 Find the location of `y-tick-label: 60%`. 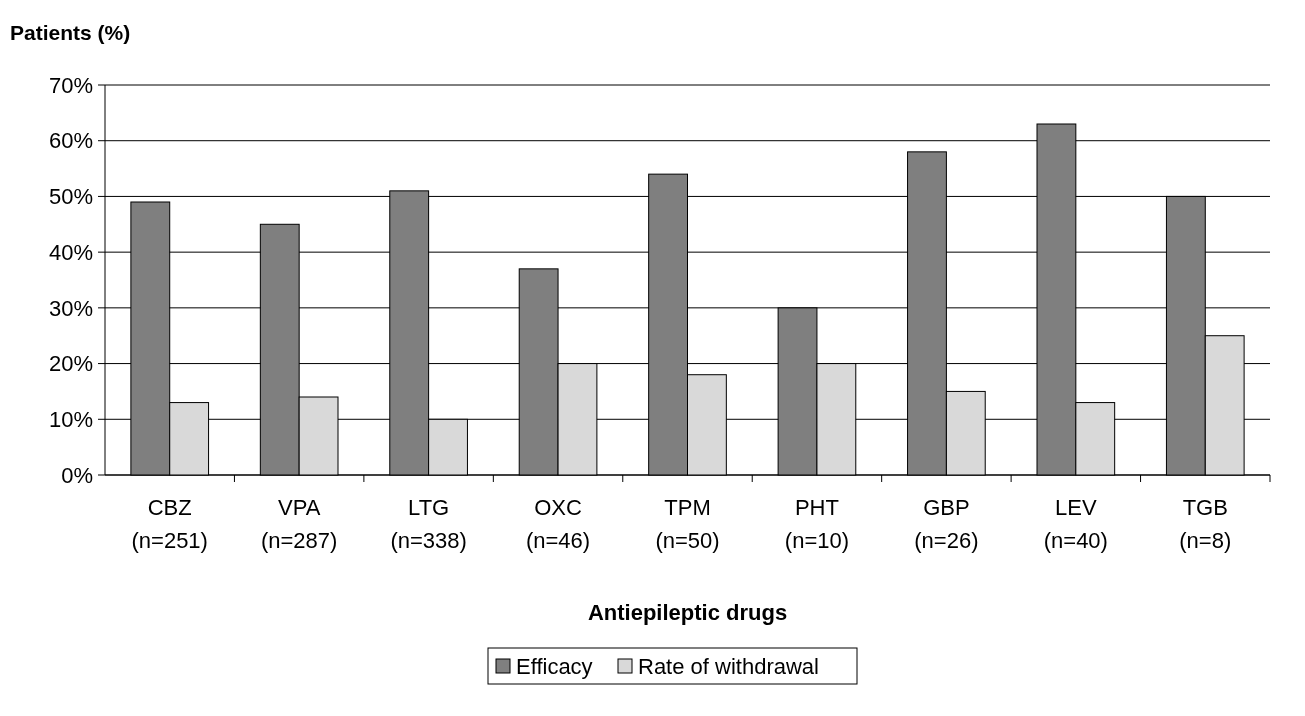

y-tick-label: 60% is located at coordinates (70, 141).